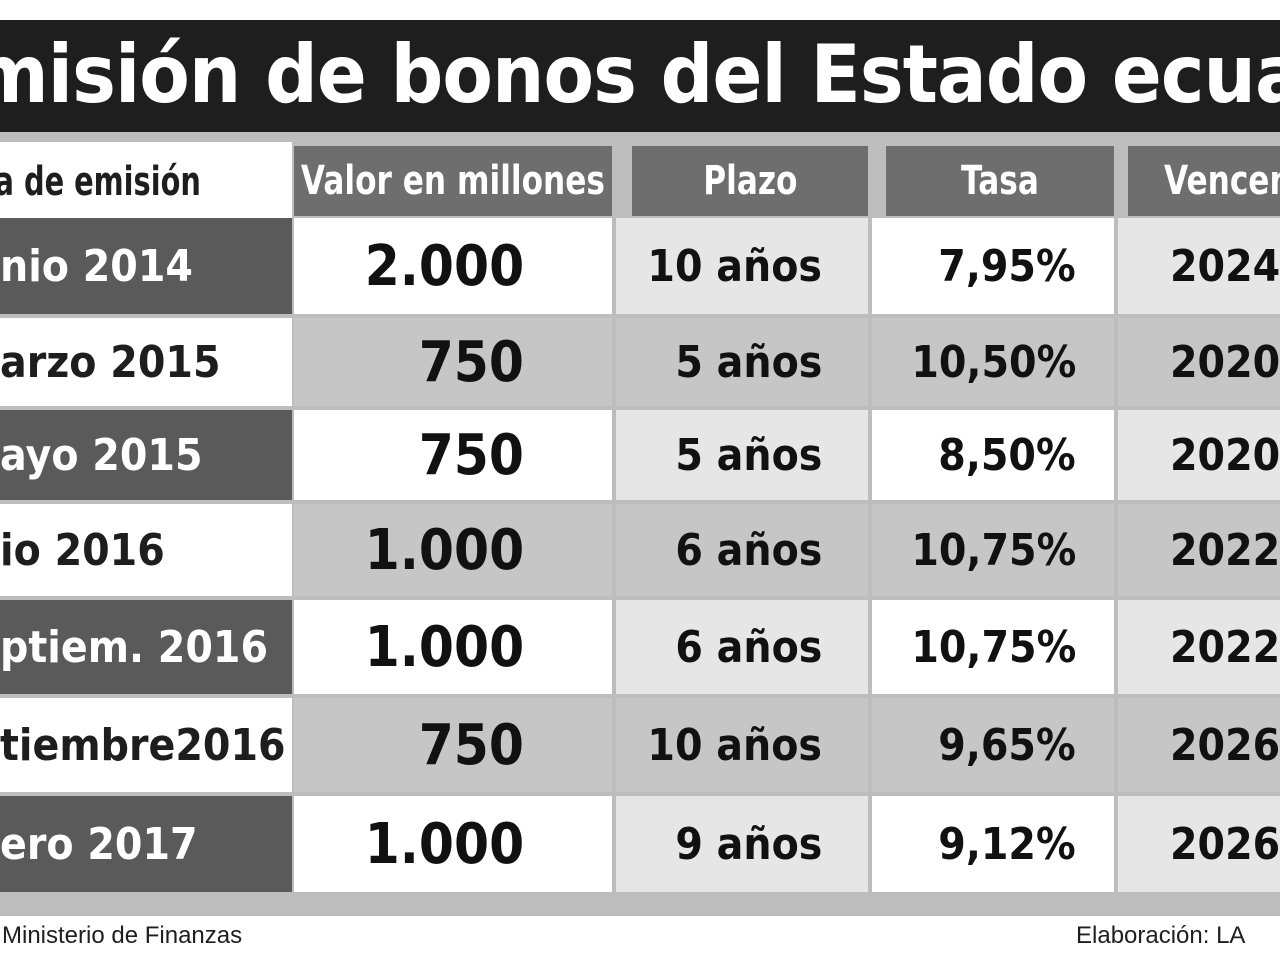  I want to click on header-vencimiento: Vencem, so click(1204, 181).